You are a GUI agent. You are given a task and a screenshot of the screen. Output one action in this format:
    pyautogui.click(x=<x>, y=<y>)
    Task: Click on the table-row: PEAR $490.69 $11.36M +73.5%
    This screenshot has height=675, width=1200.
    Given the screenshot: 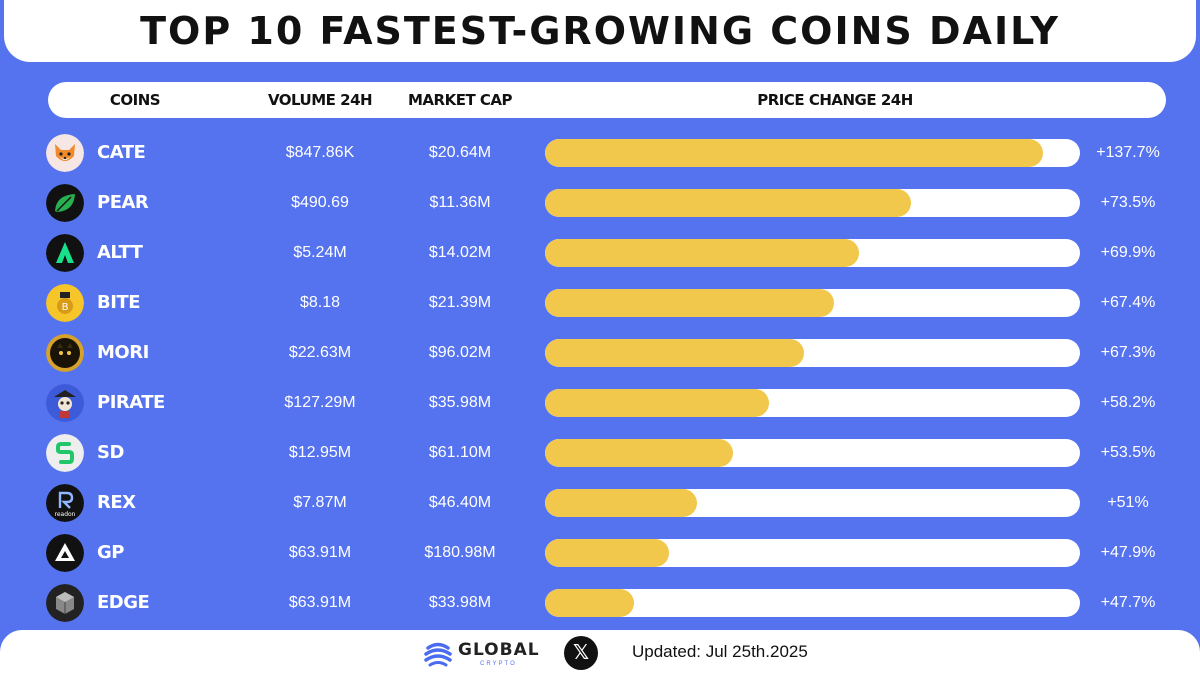 What is the action you would take?
    pyautogui.click(x=600, y=204)
    